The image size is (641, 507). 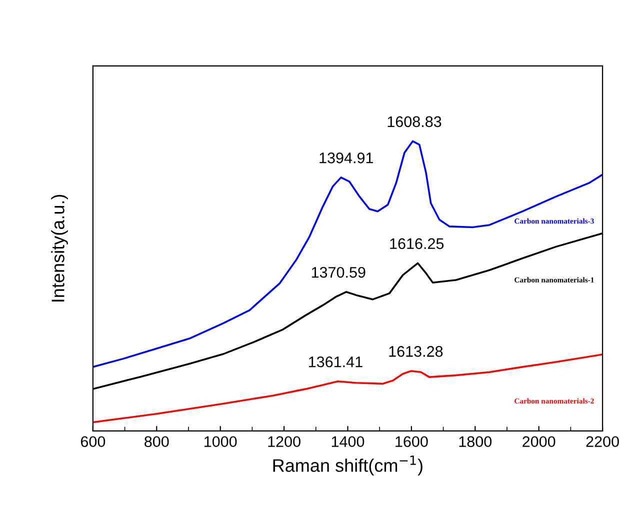 I want to click on annotation: 1361.41, so click(x=335, y=362).